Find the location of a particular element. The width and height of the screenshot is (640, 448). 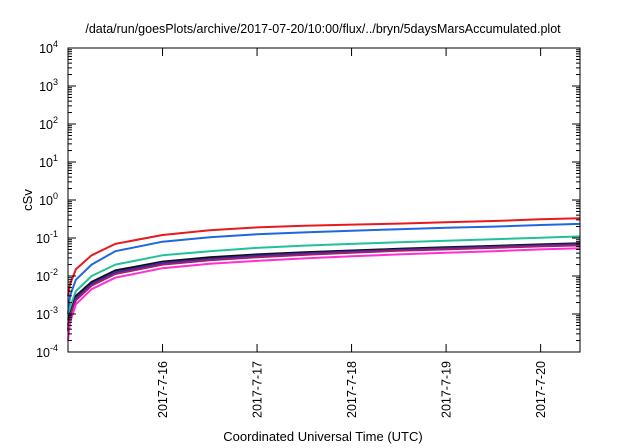

y-tick-exponent: 2 is located at coordinates (55, 120).